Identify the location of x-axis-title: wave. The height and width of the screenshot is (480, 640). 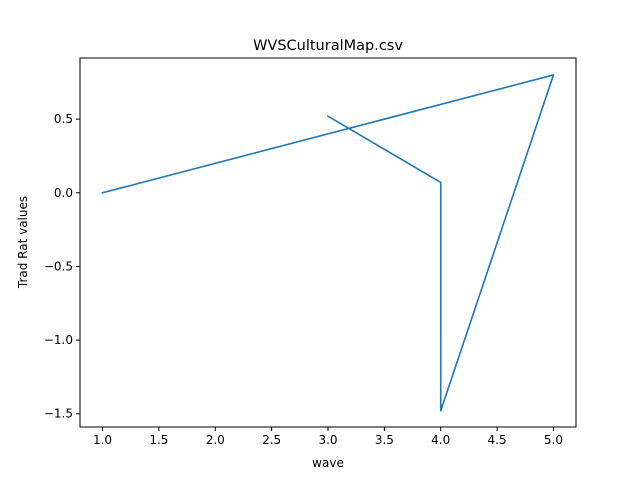
(328, 463).